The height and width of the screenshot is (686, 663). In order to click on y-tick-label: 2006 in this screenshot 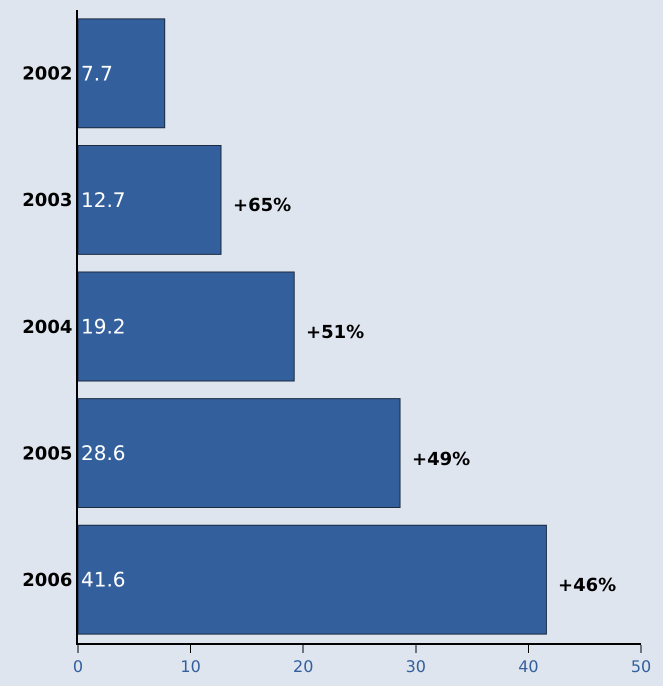, I will do `click(47, 580)`.